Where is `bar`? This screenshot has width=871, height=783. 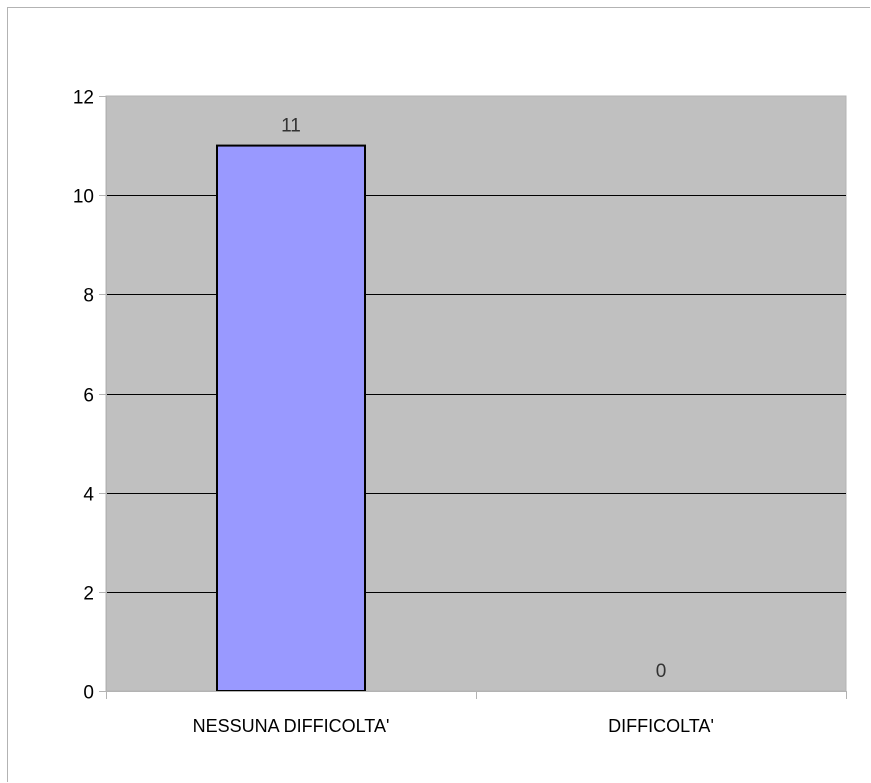
bar is located at coordinates (291, 418).